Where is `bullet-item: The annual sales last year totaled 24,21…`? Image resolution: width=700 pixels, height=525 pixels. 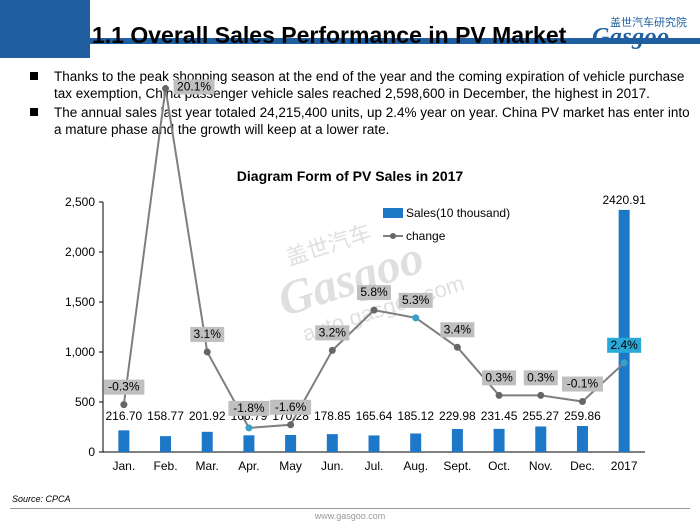 bullet-item: The annual sales last year totaled 24,21… is located at coordinates (355, 121).